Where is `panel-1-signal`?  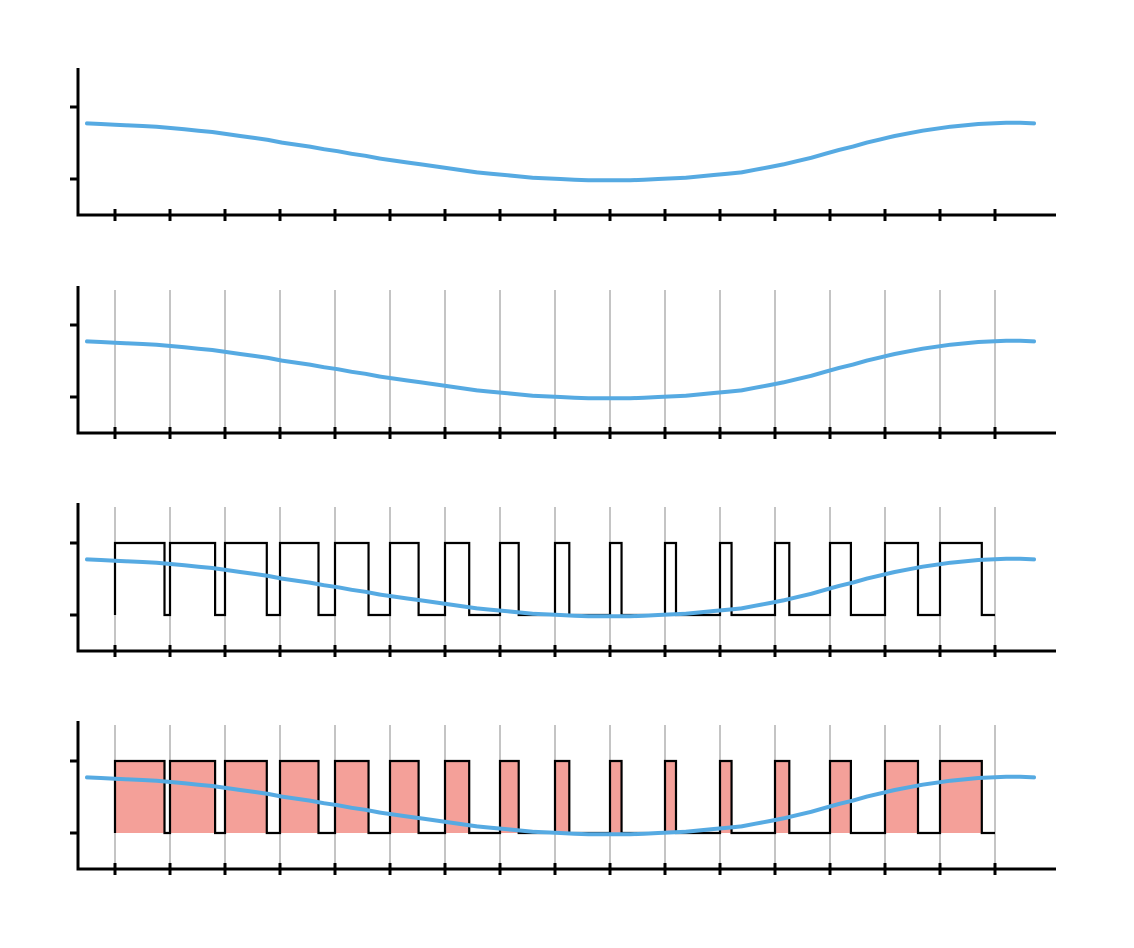
panel-1-signal is located at coordinates (563, 144).